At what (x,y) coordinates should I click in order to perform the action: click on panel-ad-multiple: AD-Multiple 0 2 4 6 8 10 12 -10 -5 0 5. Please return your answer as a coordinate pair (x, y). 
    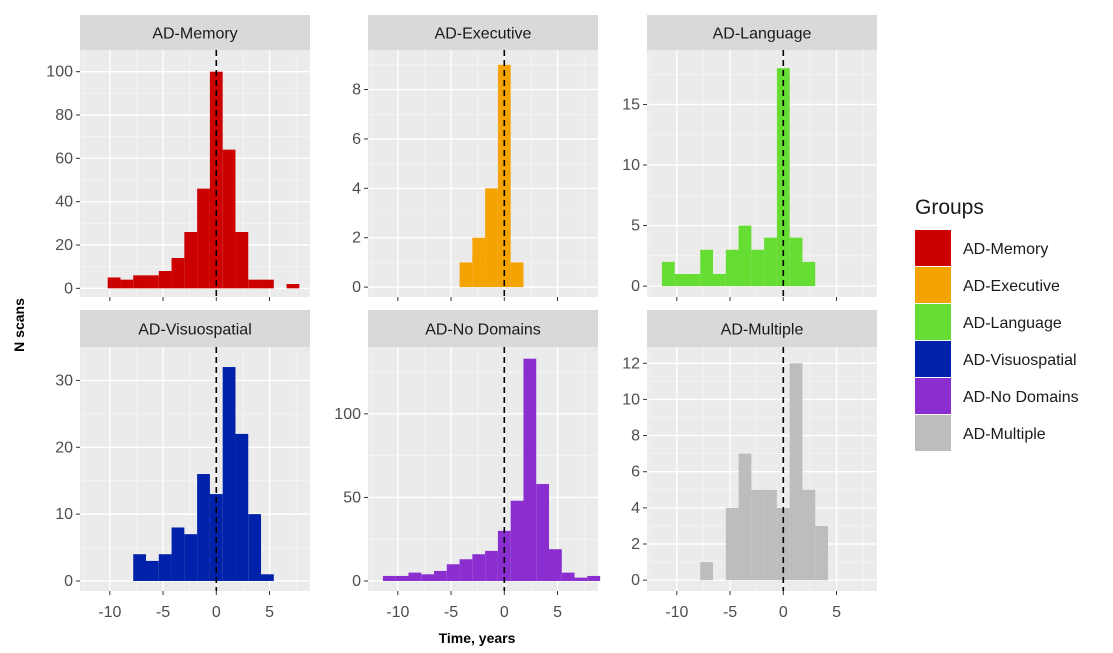
    Looking at the image, I should click on (749, 465).